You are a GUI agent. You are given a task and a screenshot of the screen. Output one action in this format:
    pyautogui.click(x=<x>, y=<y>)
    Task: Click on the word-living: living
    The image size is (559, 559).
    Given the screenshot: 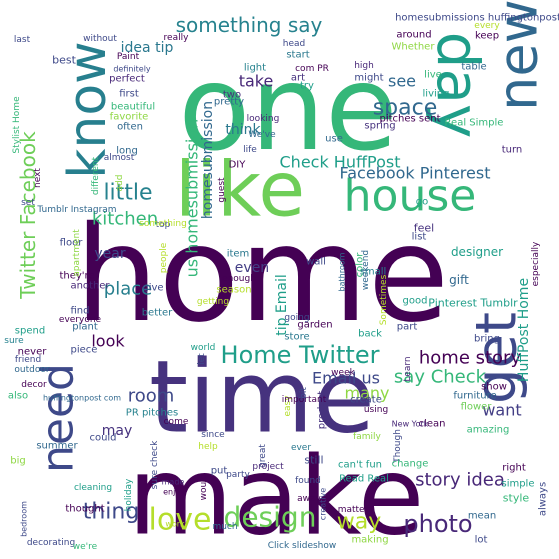 What is the action you would take?
    pyautogui.click(x=436, y=94)
    